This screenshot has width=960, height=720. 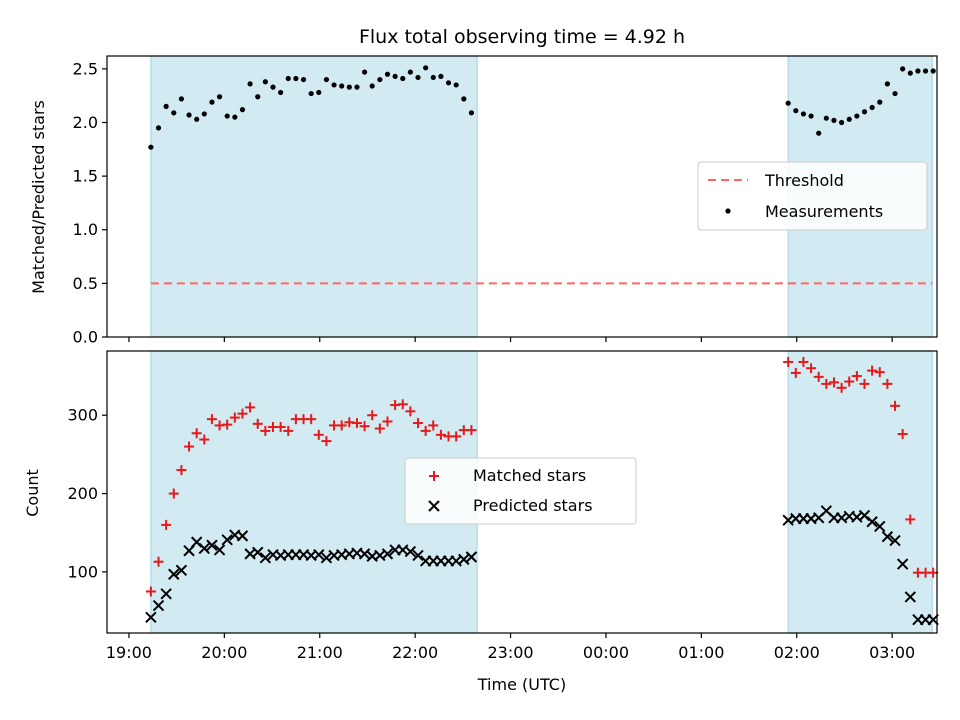 What do you see at coordinates (510, 652) in the screenshot?
I see `x-tick-label: 23:00` at bounding box center [510, 652].